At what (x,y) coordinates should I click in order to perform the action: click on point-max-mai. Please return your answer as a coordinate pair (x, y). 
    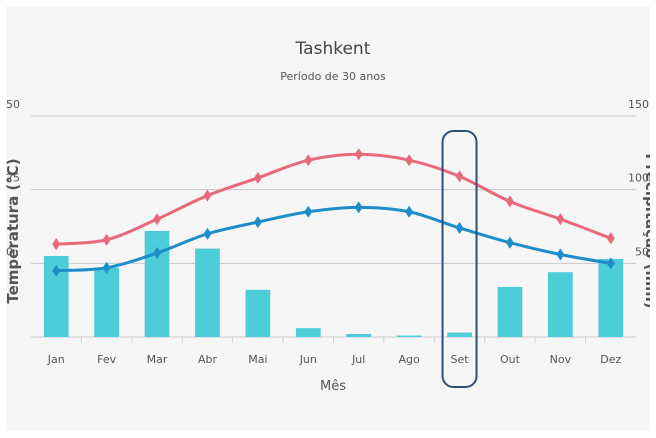
    Looking at the image, I should click on (257, 177).